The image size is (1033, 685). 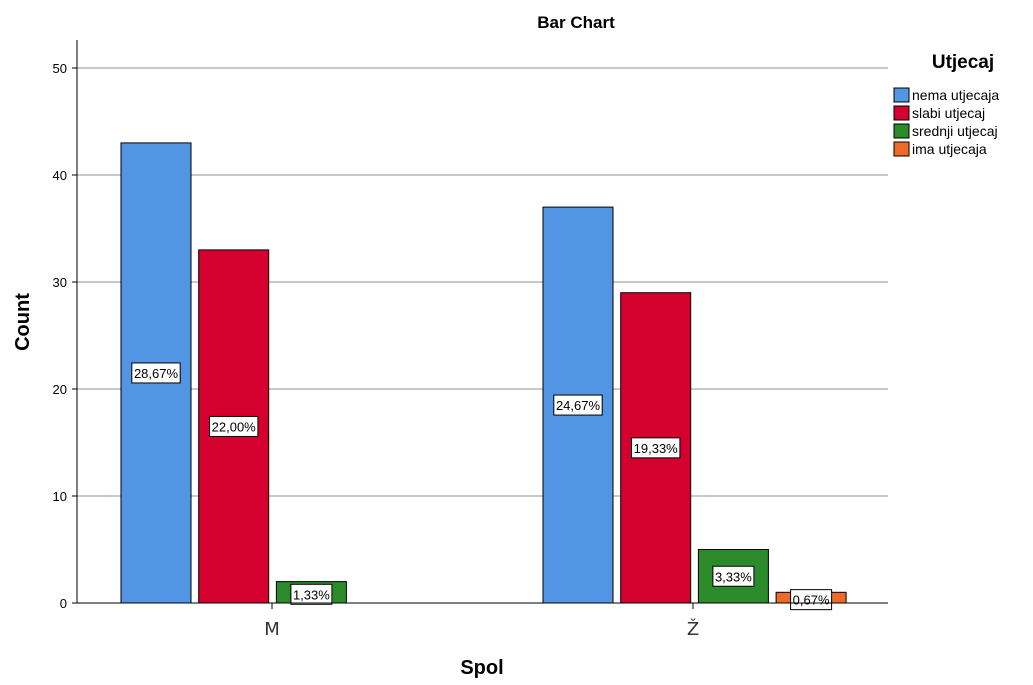 What do you see at coordinates (963, 62) in the screenshot?
I see `legend-title: Utjecaj` at bounding box center [963, 62].